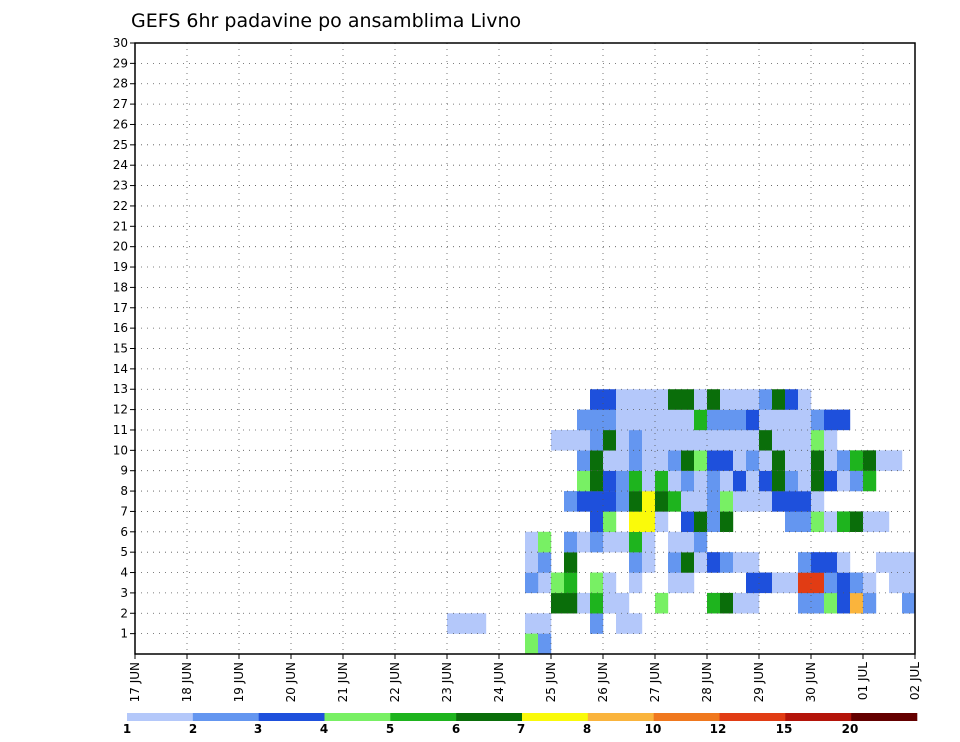 The height and width of the screenshot is (742, 960). What do you see at coordinates (187, 682) in the screenshot?
I see `x-tick-label: 18 JUN` at bounding box center [187, 682].